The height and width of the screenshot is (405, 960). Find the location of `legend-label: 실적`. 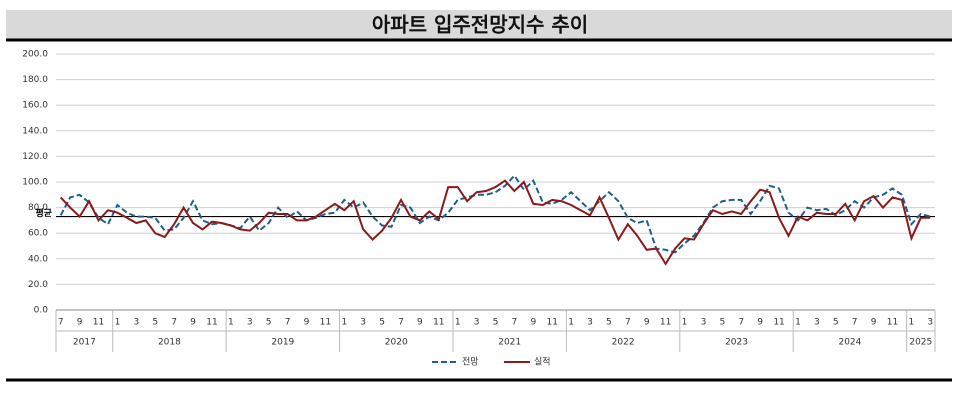

legend-label: 실적 is located at coordinates (542, 362).